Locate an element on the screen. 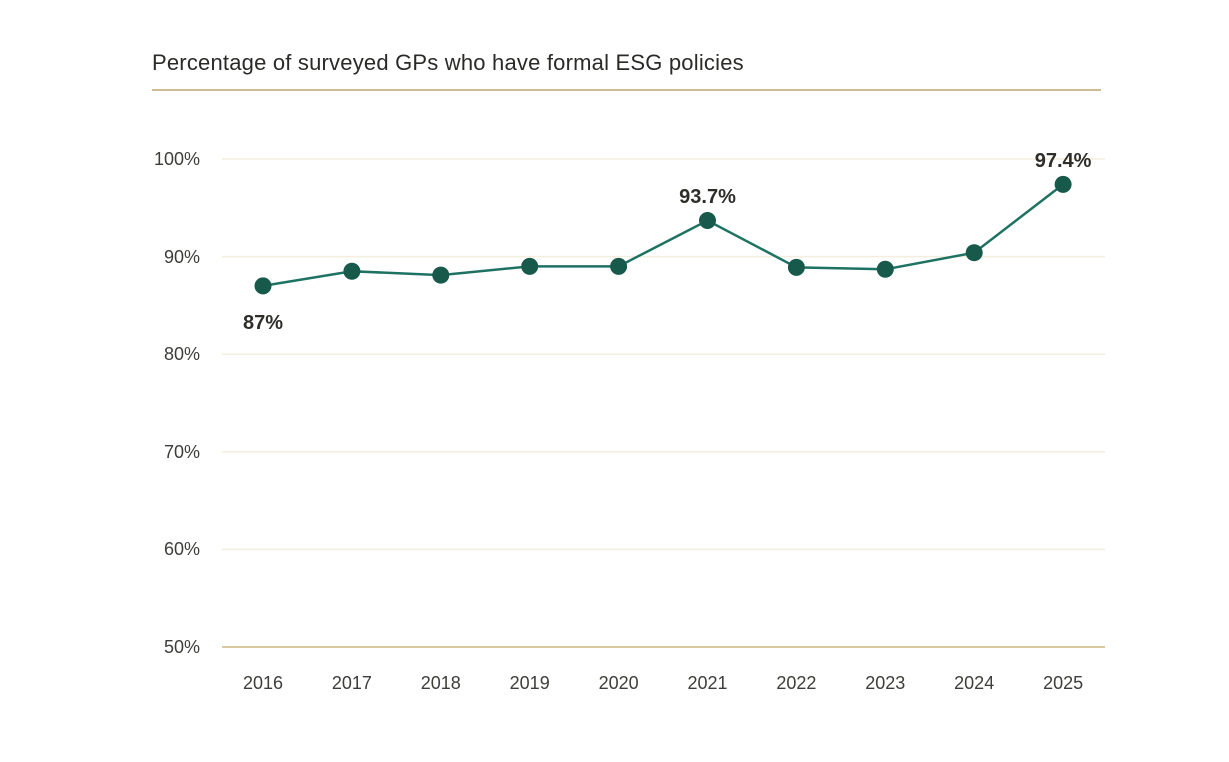  data-point-2019 is located at coordinates (530, 266).